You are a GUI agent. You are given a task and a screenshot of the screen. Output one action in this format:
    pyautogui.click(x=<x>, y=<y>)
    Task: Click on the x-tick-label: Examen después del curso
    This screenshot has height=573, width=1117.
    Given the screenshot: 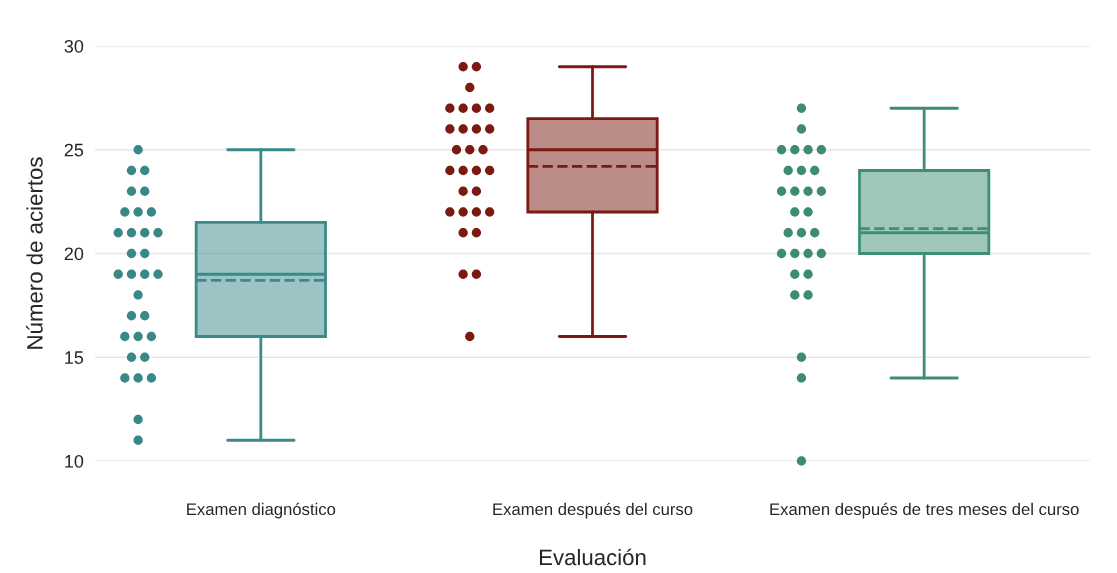 What is the action you would take?
    pyautogui.click(x=593, y=510)
    